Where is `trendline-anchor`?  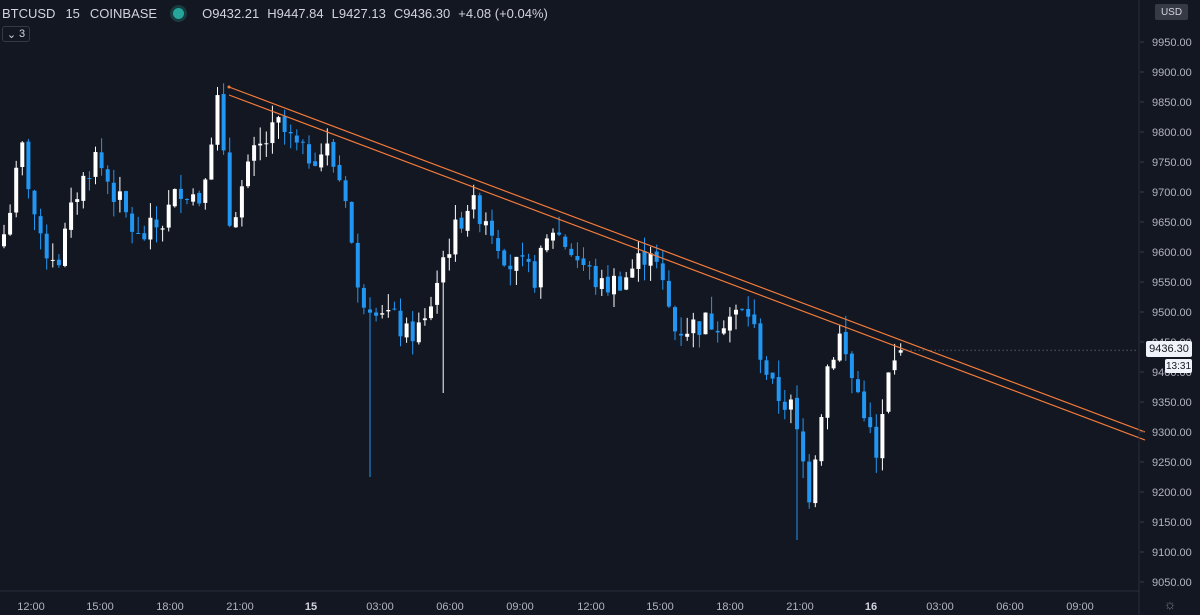 trendline-anchor is located at coordinates (229, 87).